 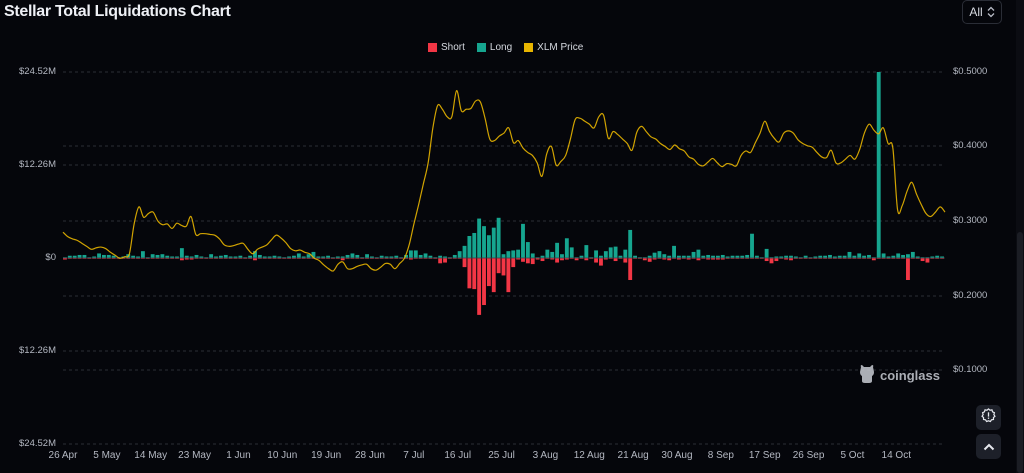 I want to click on x-axis-tick: 5 Oct, so click(x=852, y=455).